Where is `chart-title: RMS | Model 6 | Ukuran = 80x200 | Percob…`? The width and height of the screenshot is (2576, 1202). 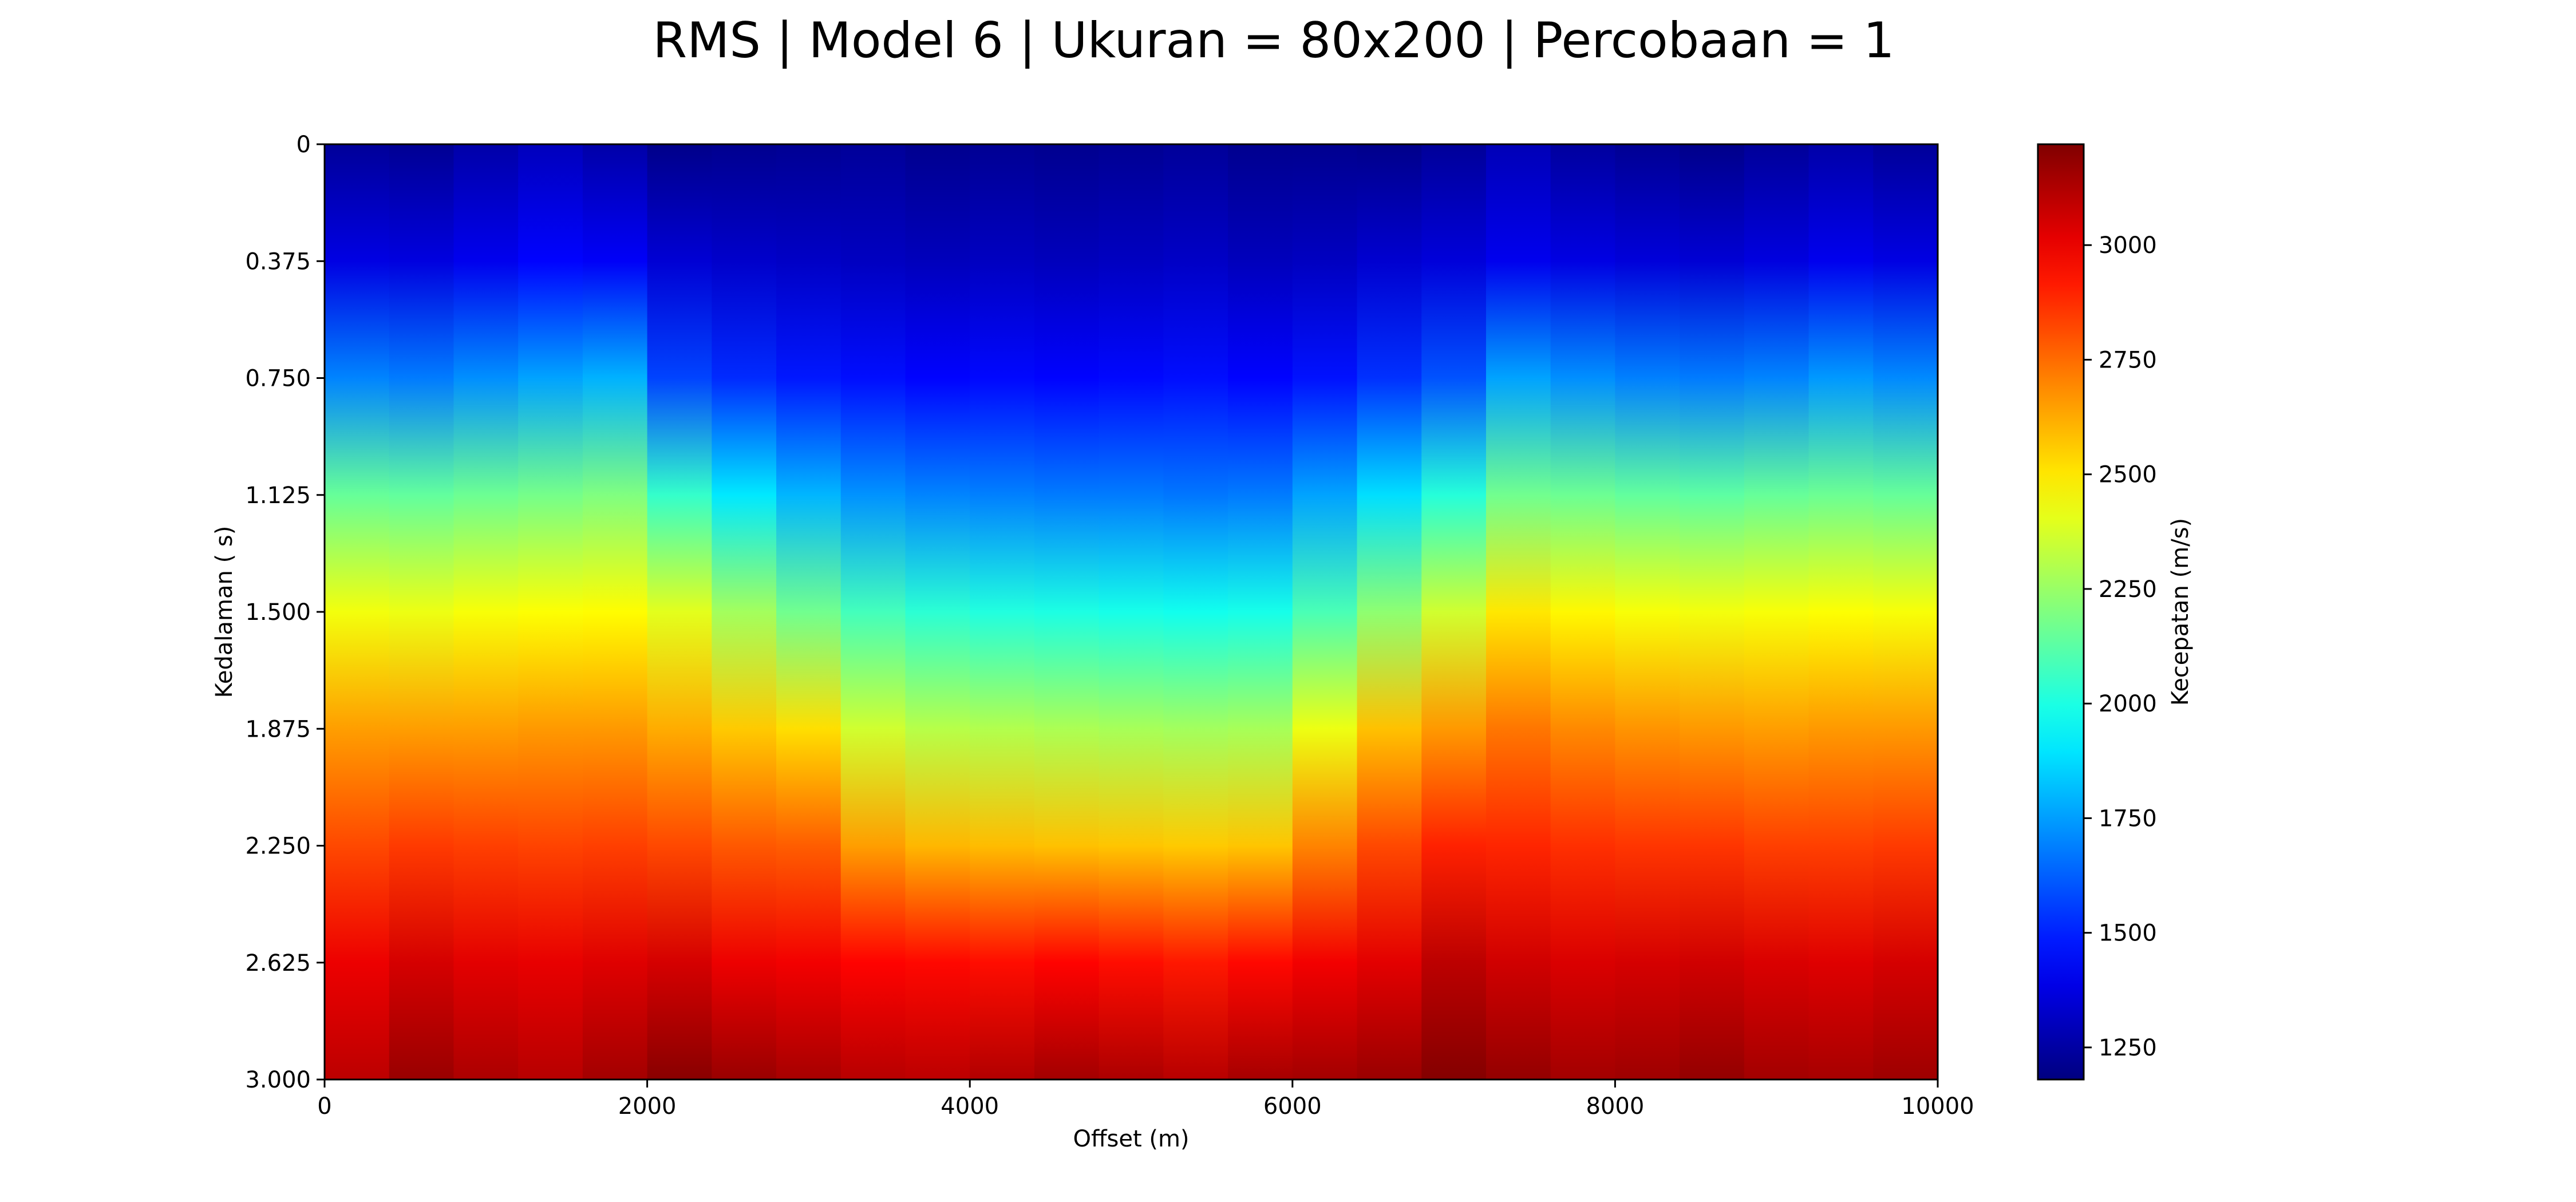 chart-title: RMS | Model 6 | Ukuran = 80x200 | Percob… is located at coordinates (1273, 40).